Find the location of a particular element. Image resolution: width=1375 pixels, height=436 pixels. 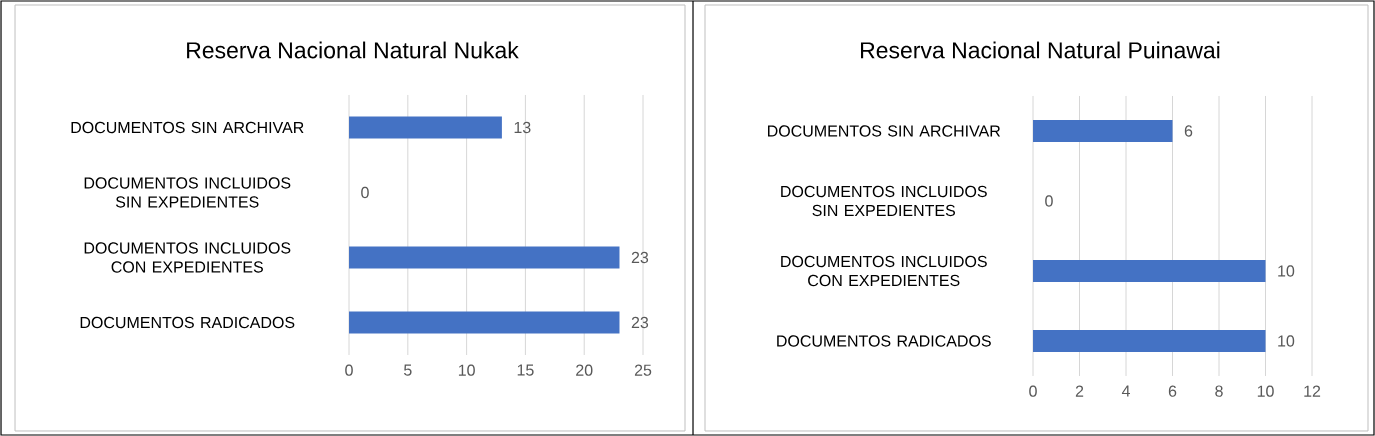

x-tick-label: 6 is located at coordinates (1172, 391).